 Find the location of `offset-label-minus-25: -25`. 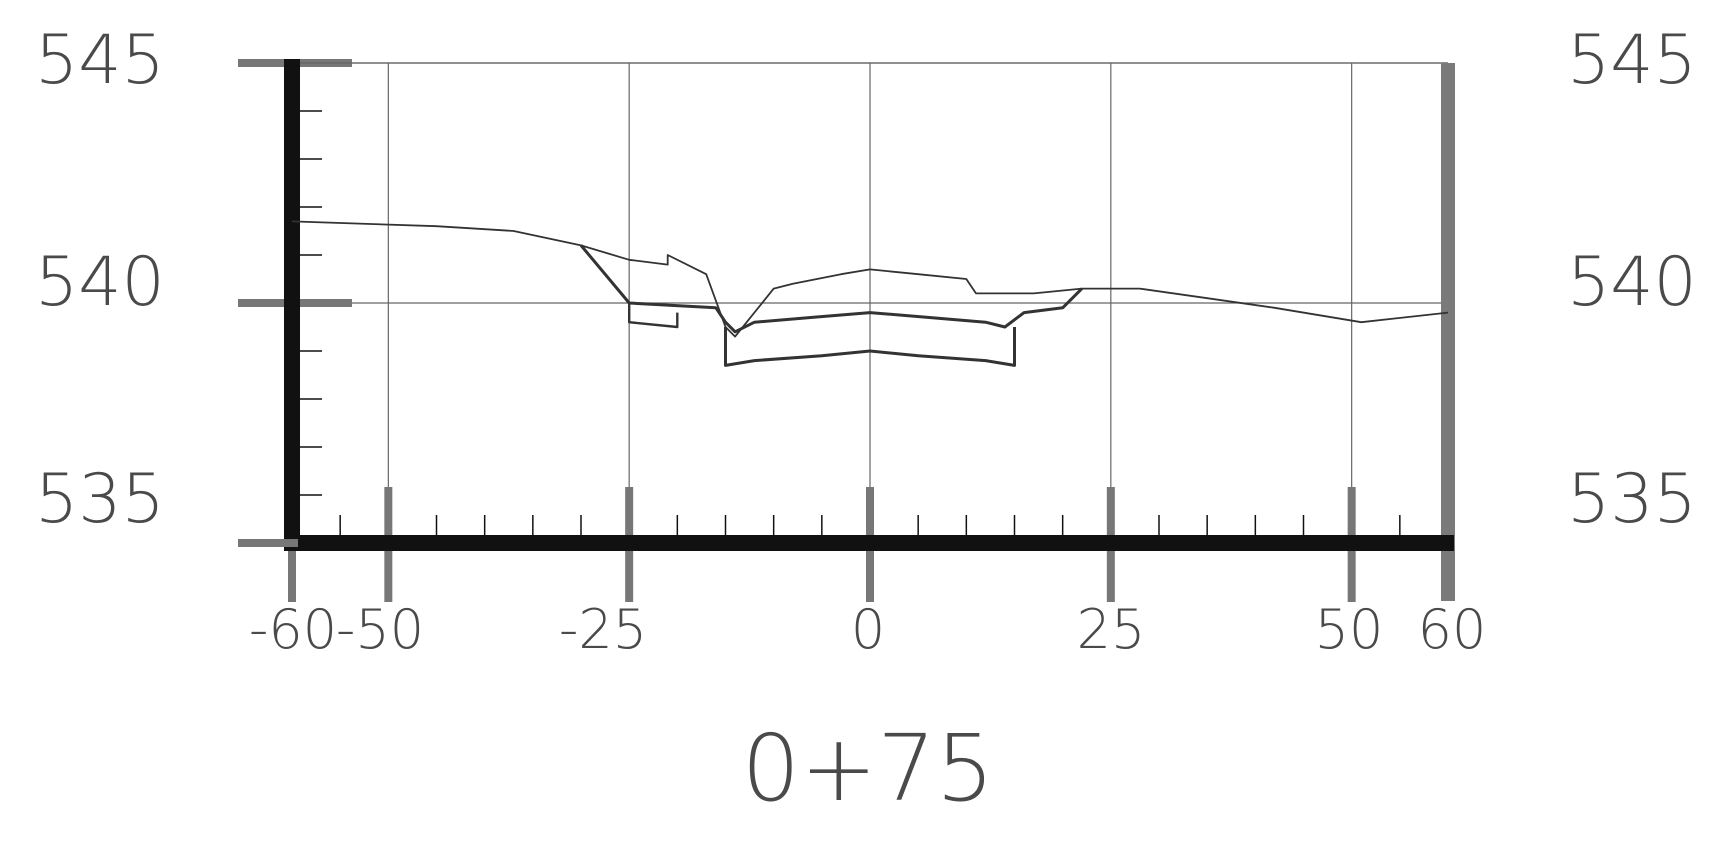

offset-label-minus-25: -25 is located at coordinates (603, 629).